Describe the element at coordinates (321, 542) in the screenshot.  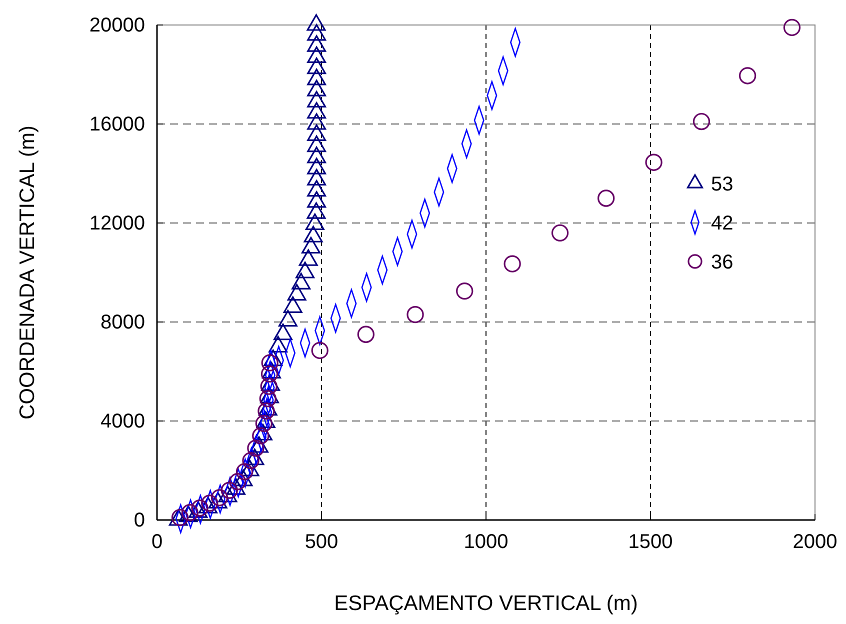
I see `x-tick-label: 500` at that location.